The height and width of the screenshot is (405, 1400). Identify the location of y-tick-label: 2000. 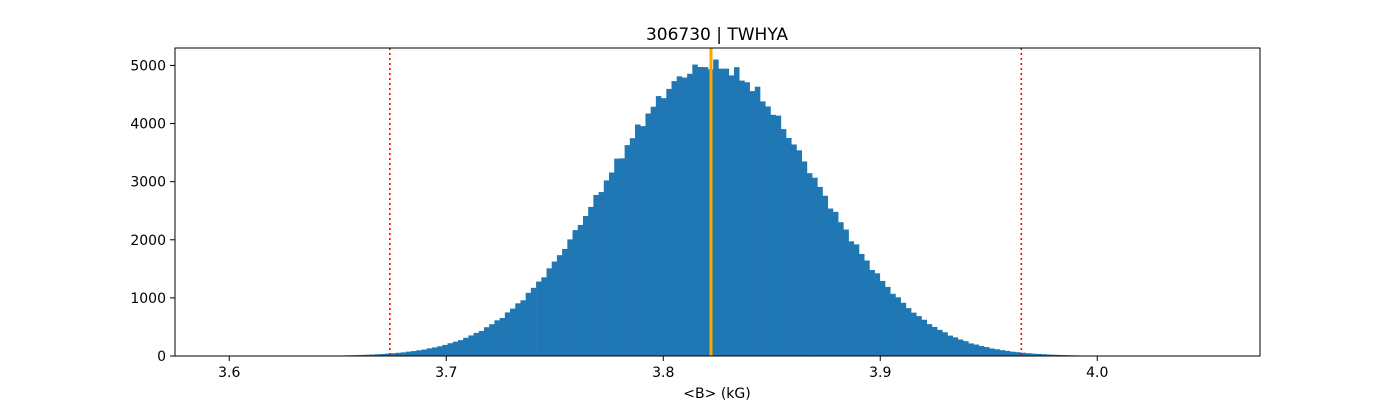
(148, 241).